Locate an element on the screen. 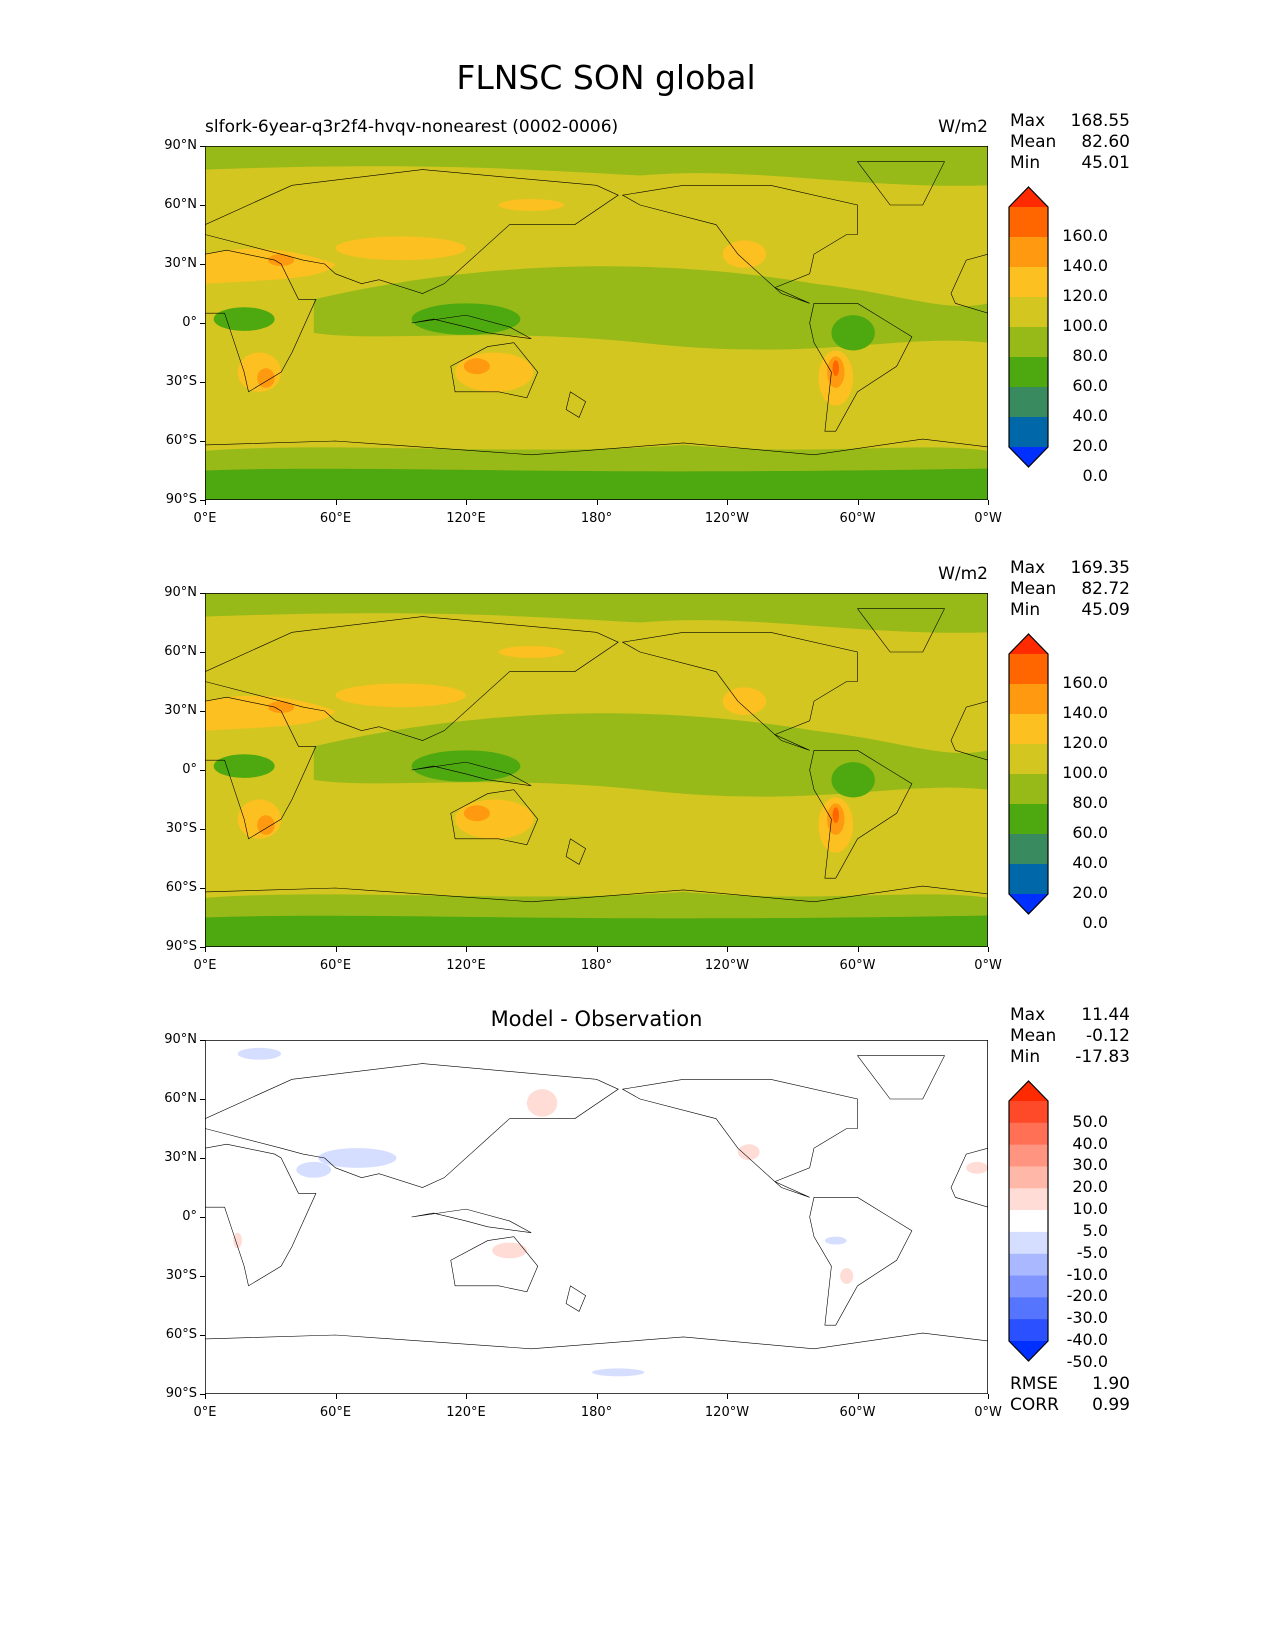  colorbar-label: 60.0 is located at coordinates (1090, 832).